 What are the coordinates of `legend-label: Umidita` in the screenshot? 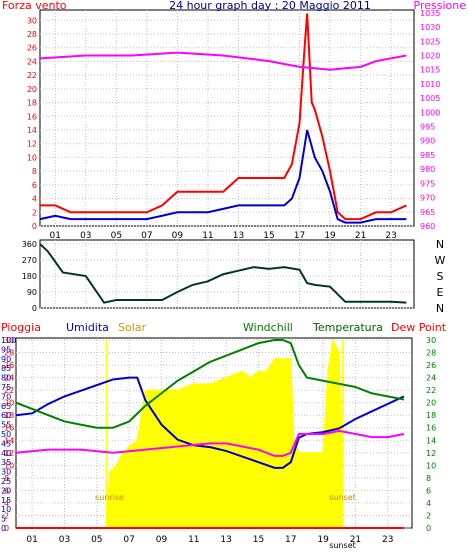 It's located at (87, 327).